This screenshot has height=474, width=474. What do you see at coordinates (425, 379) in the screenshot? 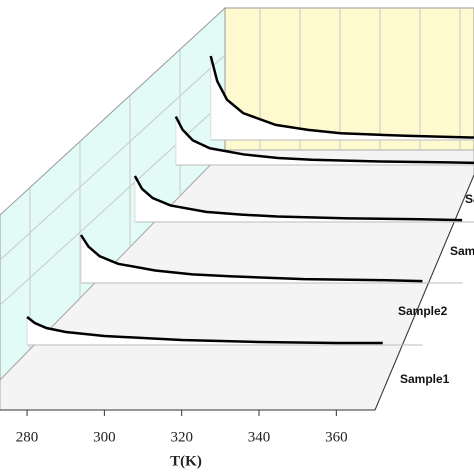
I see `series-label: Sample1` at bounding box center [425, 379].